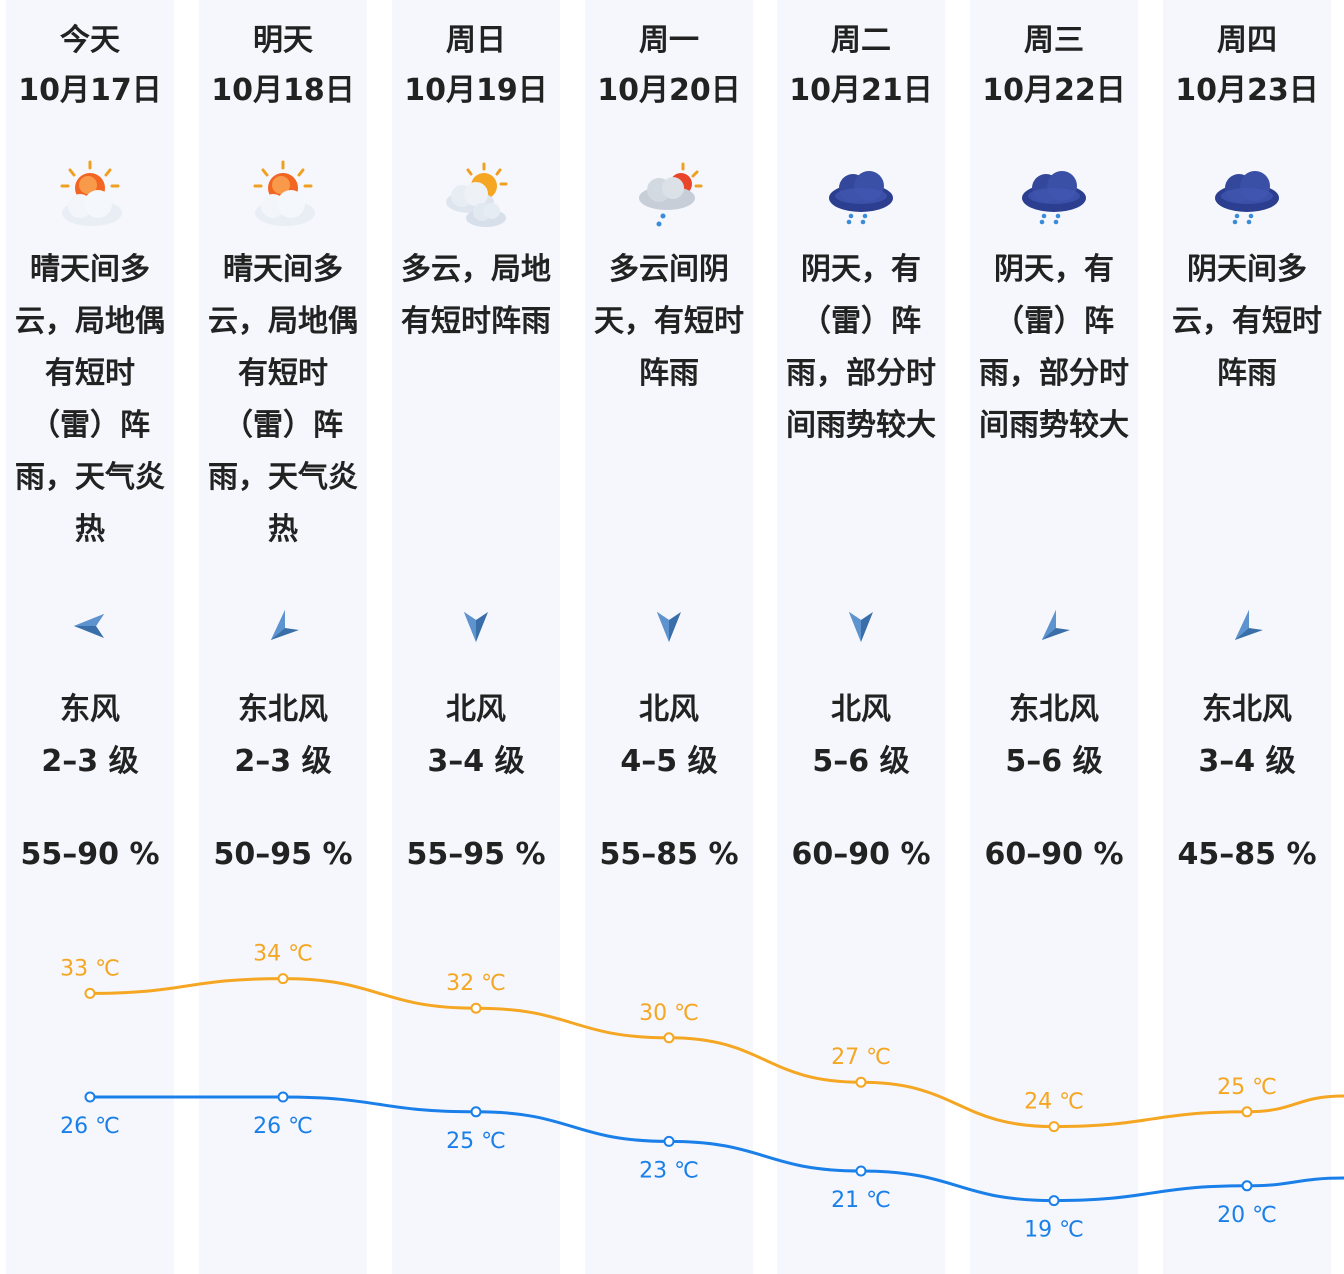 The height and width of the screenshot is (1274, 1344). Describe the element at coordinates (1054, 736) in the screenshot. I see `wind-info: 东北风 5–6 级` at that location.